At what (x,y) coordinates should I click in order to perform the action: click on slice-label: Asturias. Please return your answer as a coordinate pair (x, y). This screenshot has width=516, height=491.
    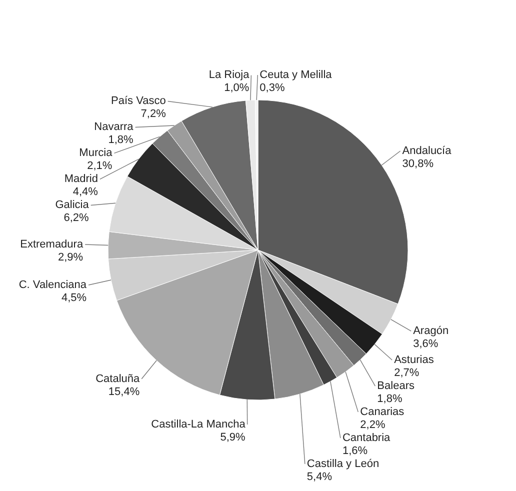
    Looking at the image, I should click on (414, 360).